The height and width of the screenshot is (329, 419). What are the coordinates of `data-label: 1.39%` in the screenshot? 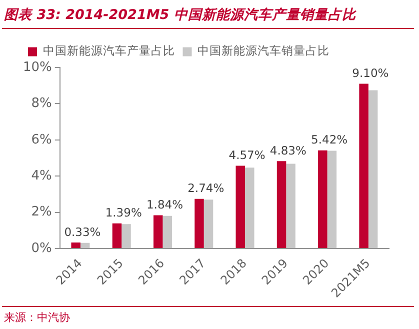 It's located at (123, 213).